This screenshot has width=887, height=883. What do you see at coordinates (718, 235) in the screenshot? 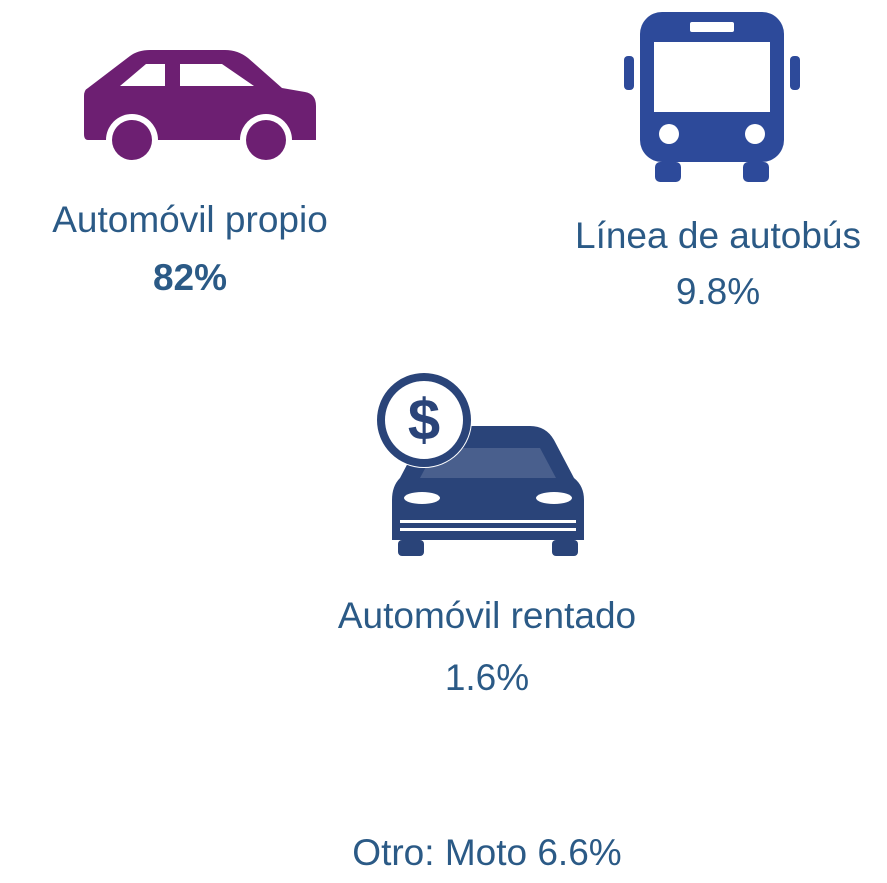
I see `item-label: Línea de autobús` at bounding box center [718, 235].